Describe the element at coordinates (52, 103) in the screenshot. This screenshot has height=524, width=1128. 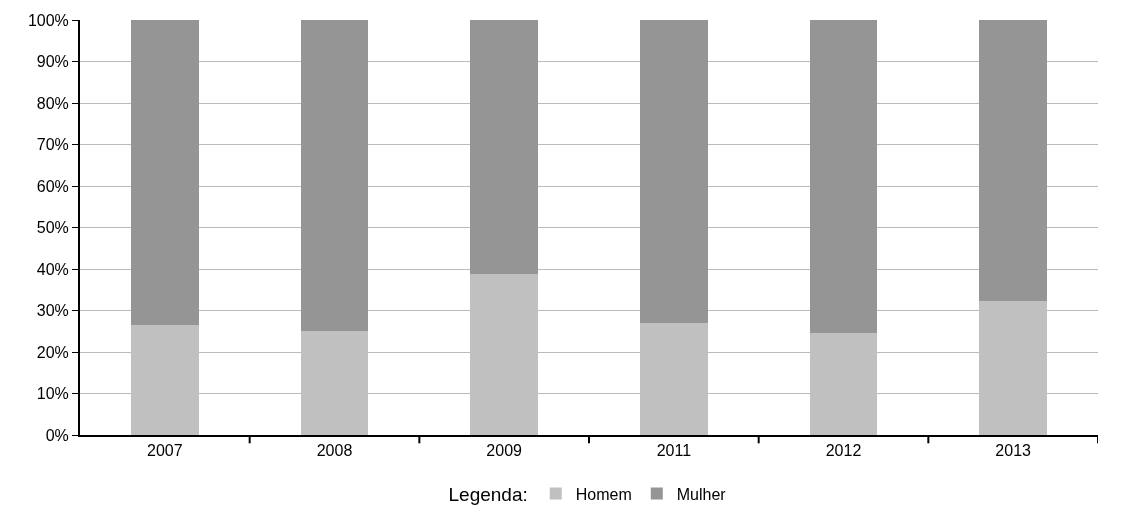
I see `y-tick-label: 80%` at that location.